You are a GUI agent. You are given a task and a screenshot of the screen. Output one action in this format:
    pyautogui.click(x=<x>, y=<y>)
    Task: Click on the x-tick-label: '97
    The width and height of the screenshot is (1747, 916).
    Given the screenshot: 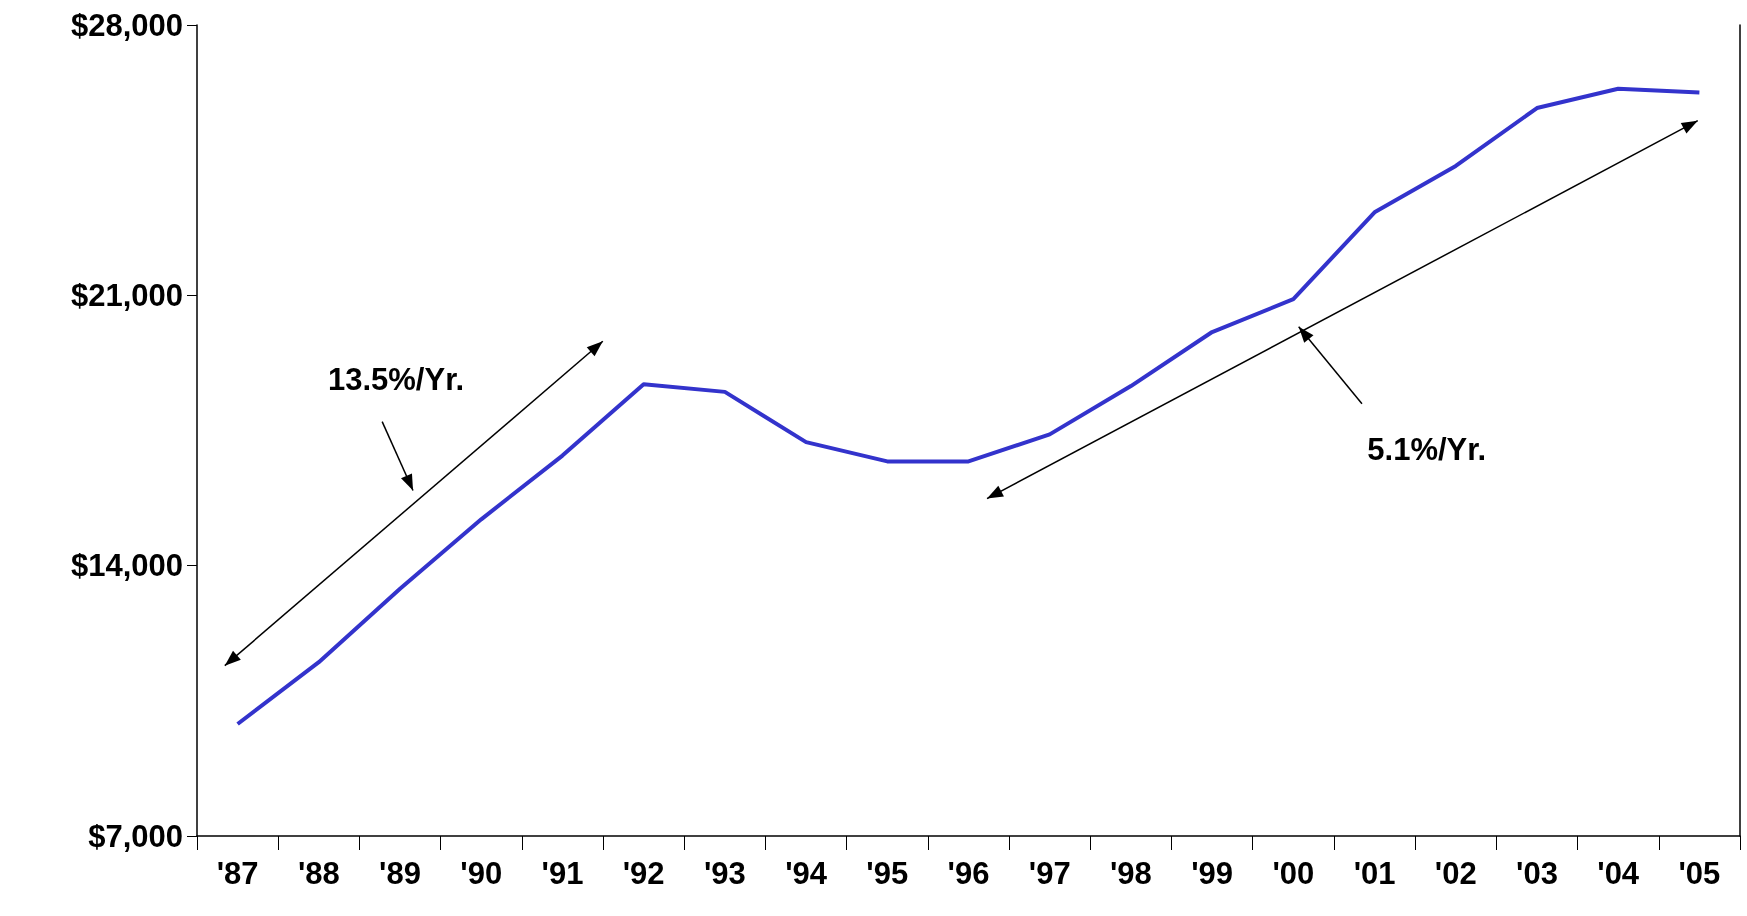 What is the action you would take?
    pyautogui.click(x=1049, y=873)
    